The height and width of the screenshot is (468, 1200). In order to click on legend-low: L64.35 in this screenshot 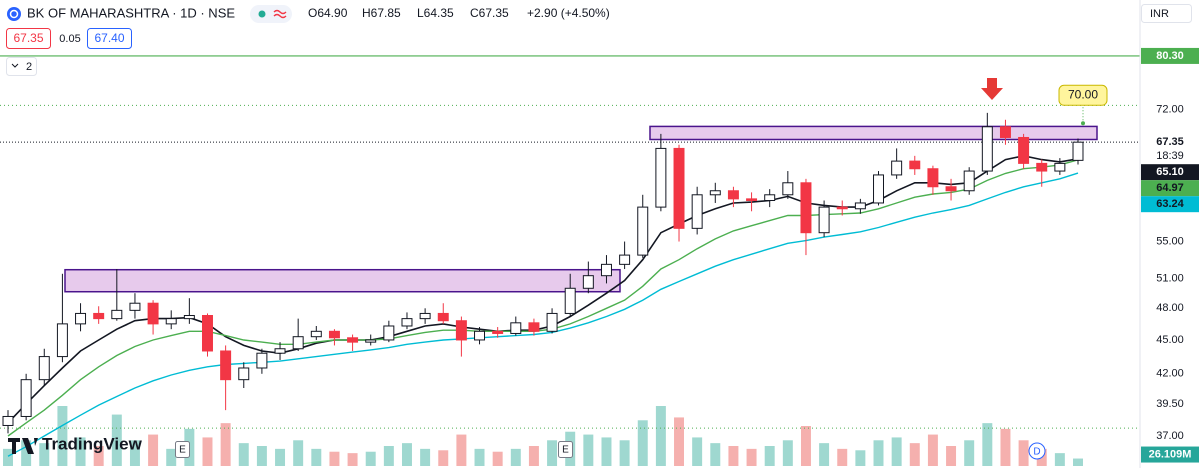, I will do `click(435, 13)`.